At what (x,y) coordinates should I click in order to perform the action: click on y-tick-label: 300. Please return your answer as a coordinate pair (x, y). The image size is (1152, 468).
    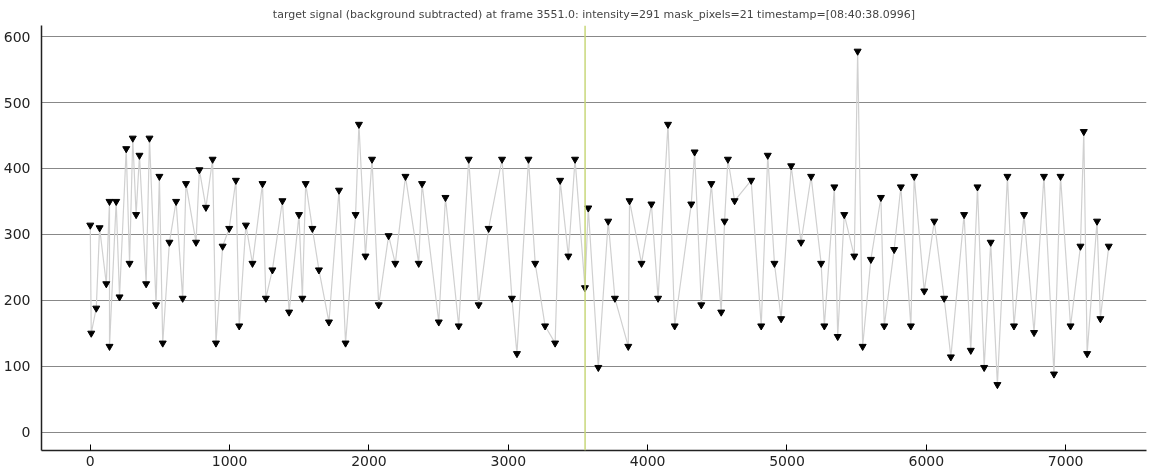
    Looking at the image, I should click on (17, 234).